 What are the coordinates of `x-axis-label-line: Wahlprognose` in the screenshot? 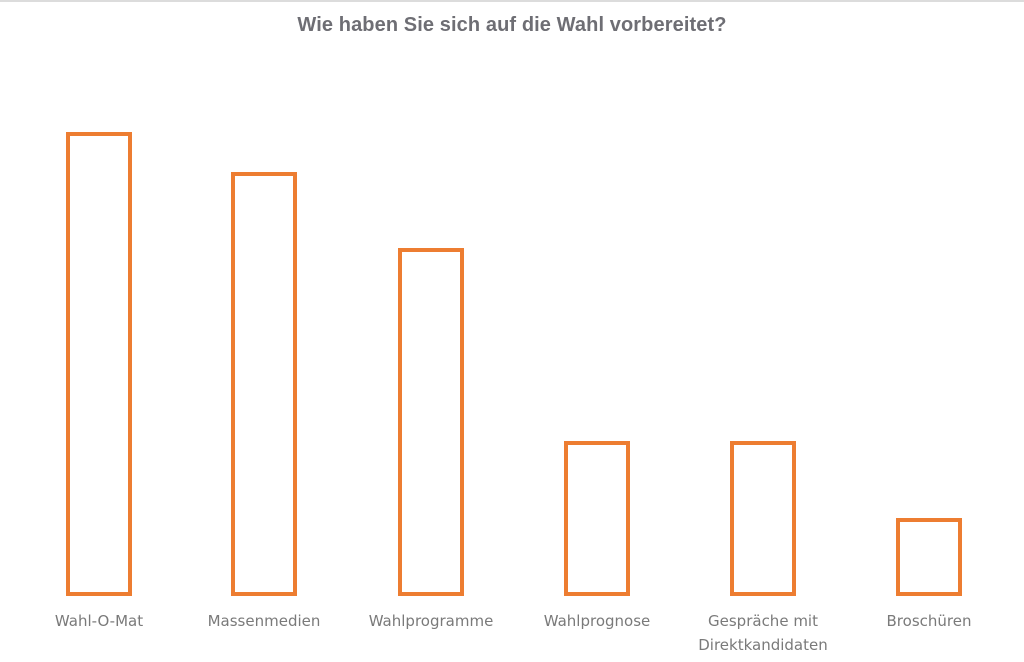 It's located at (597, 621).